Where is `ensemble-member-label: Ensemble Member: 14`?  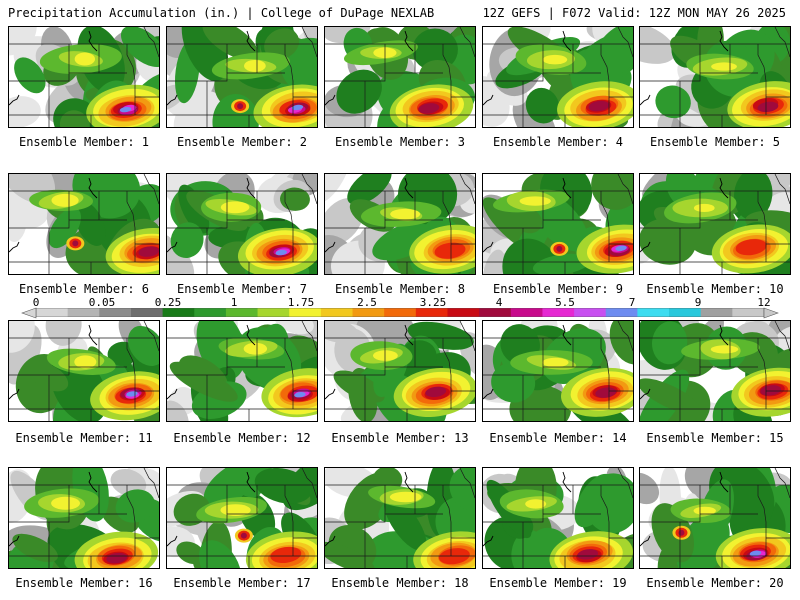
ensemble-member-label: Ensemble Member: 14 is located at coordinates (558, 438).